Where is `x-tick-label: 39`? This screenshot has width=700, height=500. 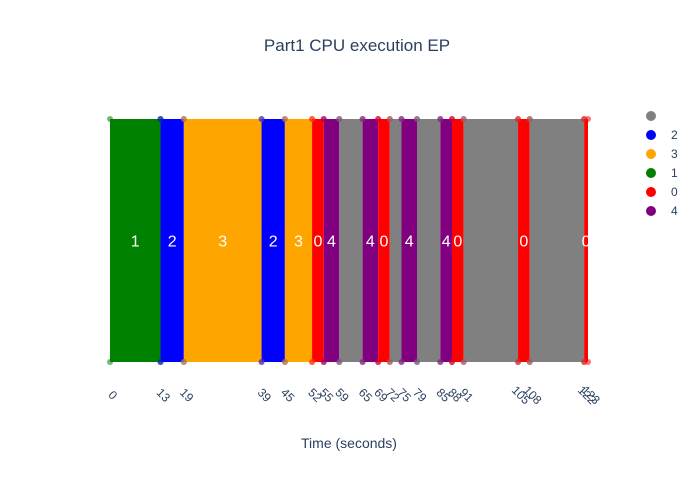
x-tick-label: 39 is located at coordinates (265, 395).